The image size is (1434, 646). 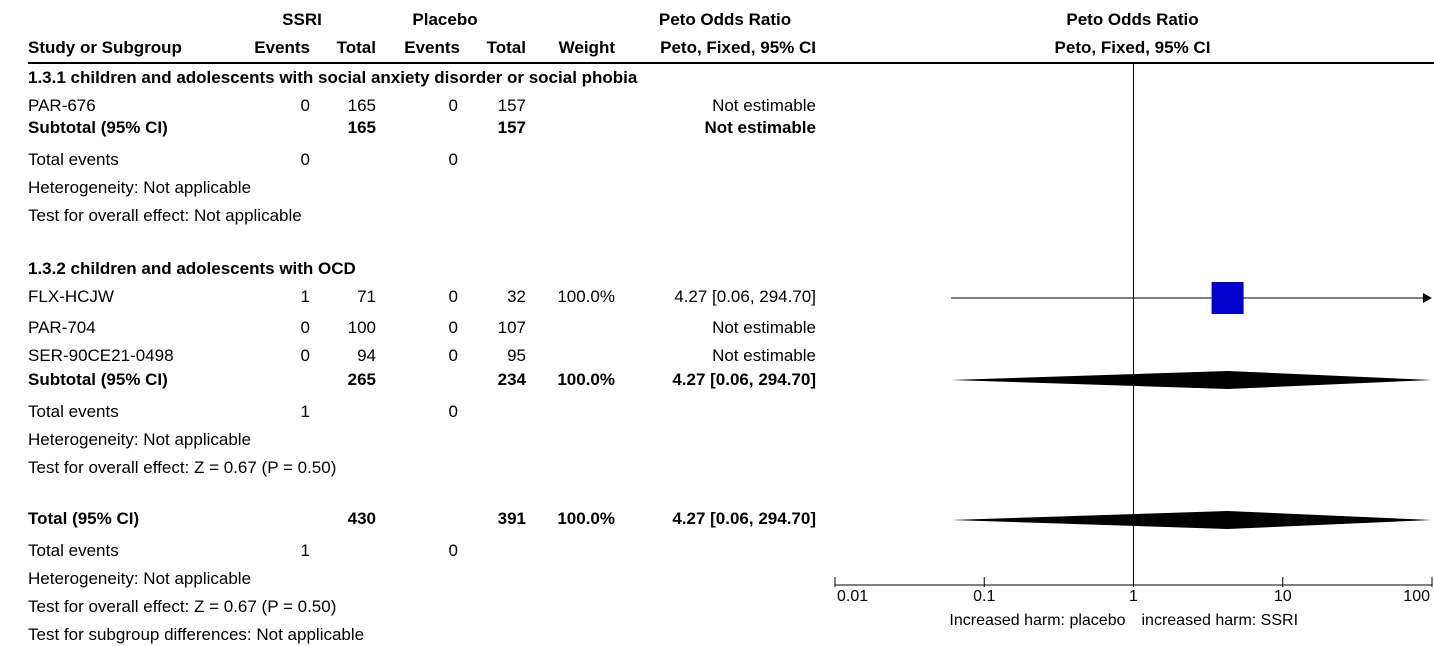 I want to click on ci-arrow-icon, so click(x=1427, y=298).